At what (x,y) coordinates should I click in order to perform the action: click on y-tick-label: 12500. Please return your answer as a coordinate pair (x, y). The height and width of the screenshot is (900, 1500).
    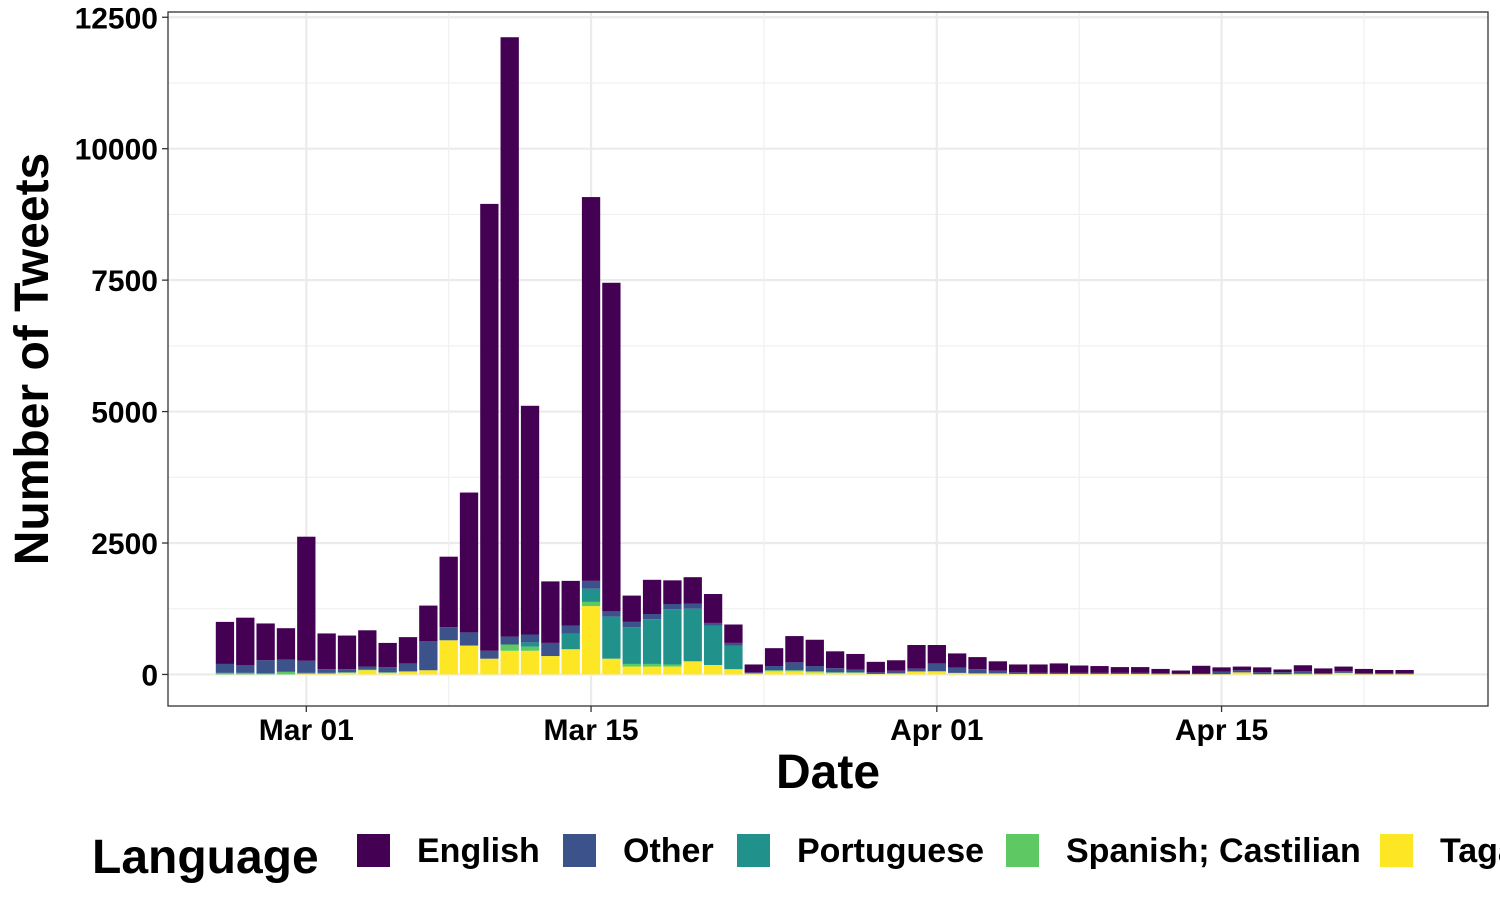
    Looking at the image, I should click on (116, 18).